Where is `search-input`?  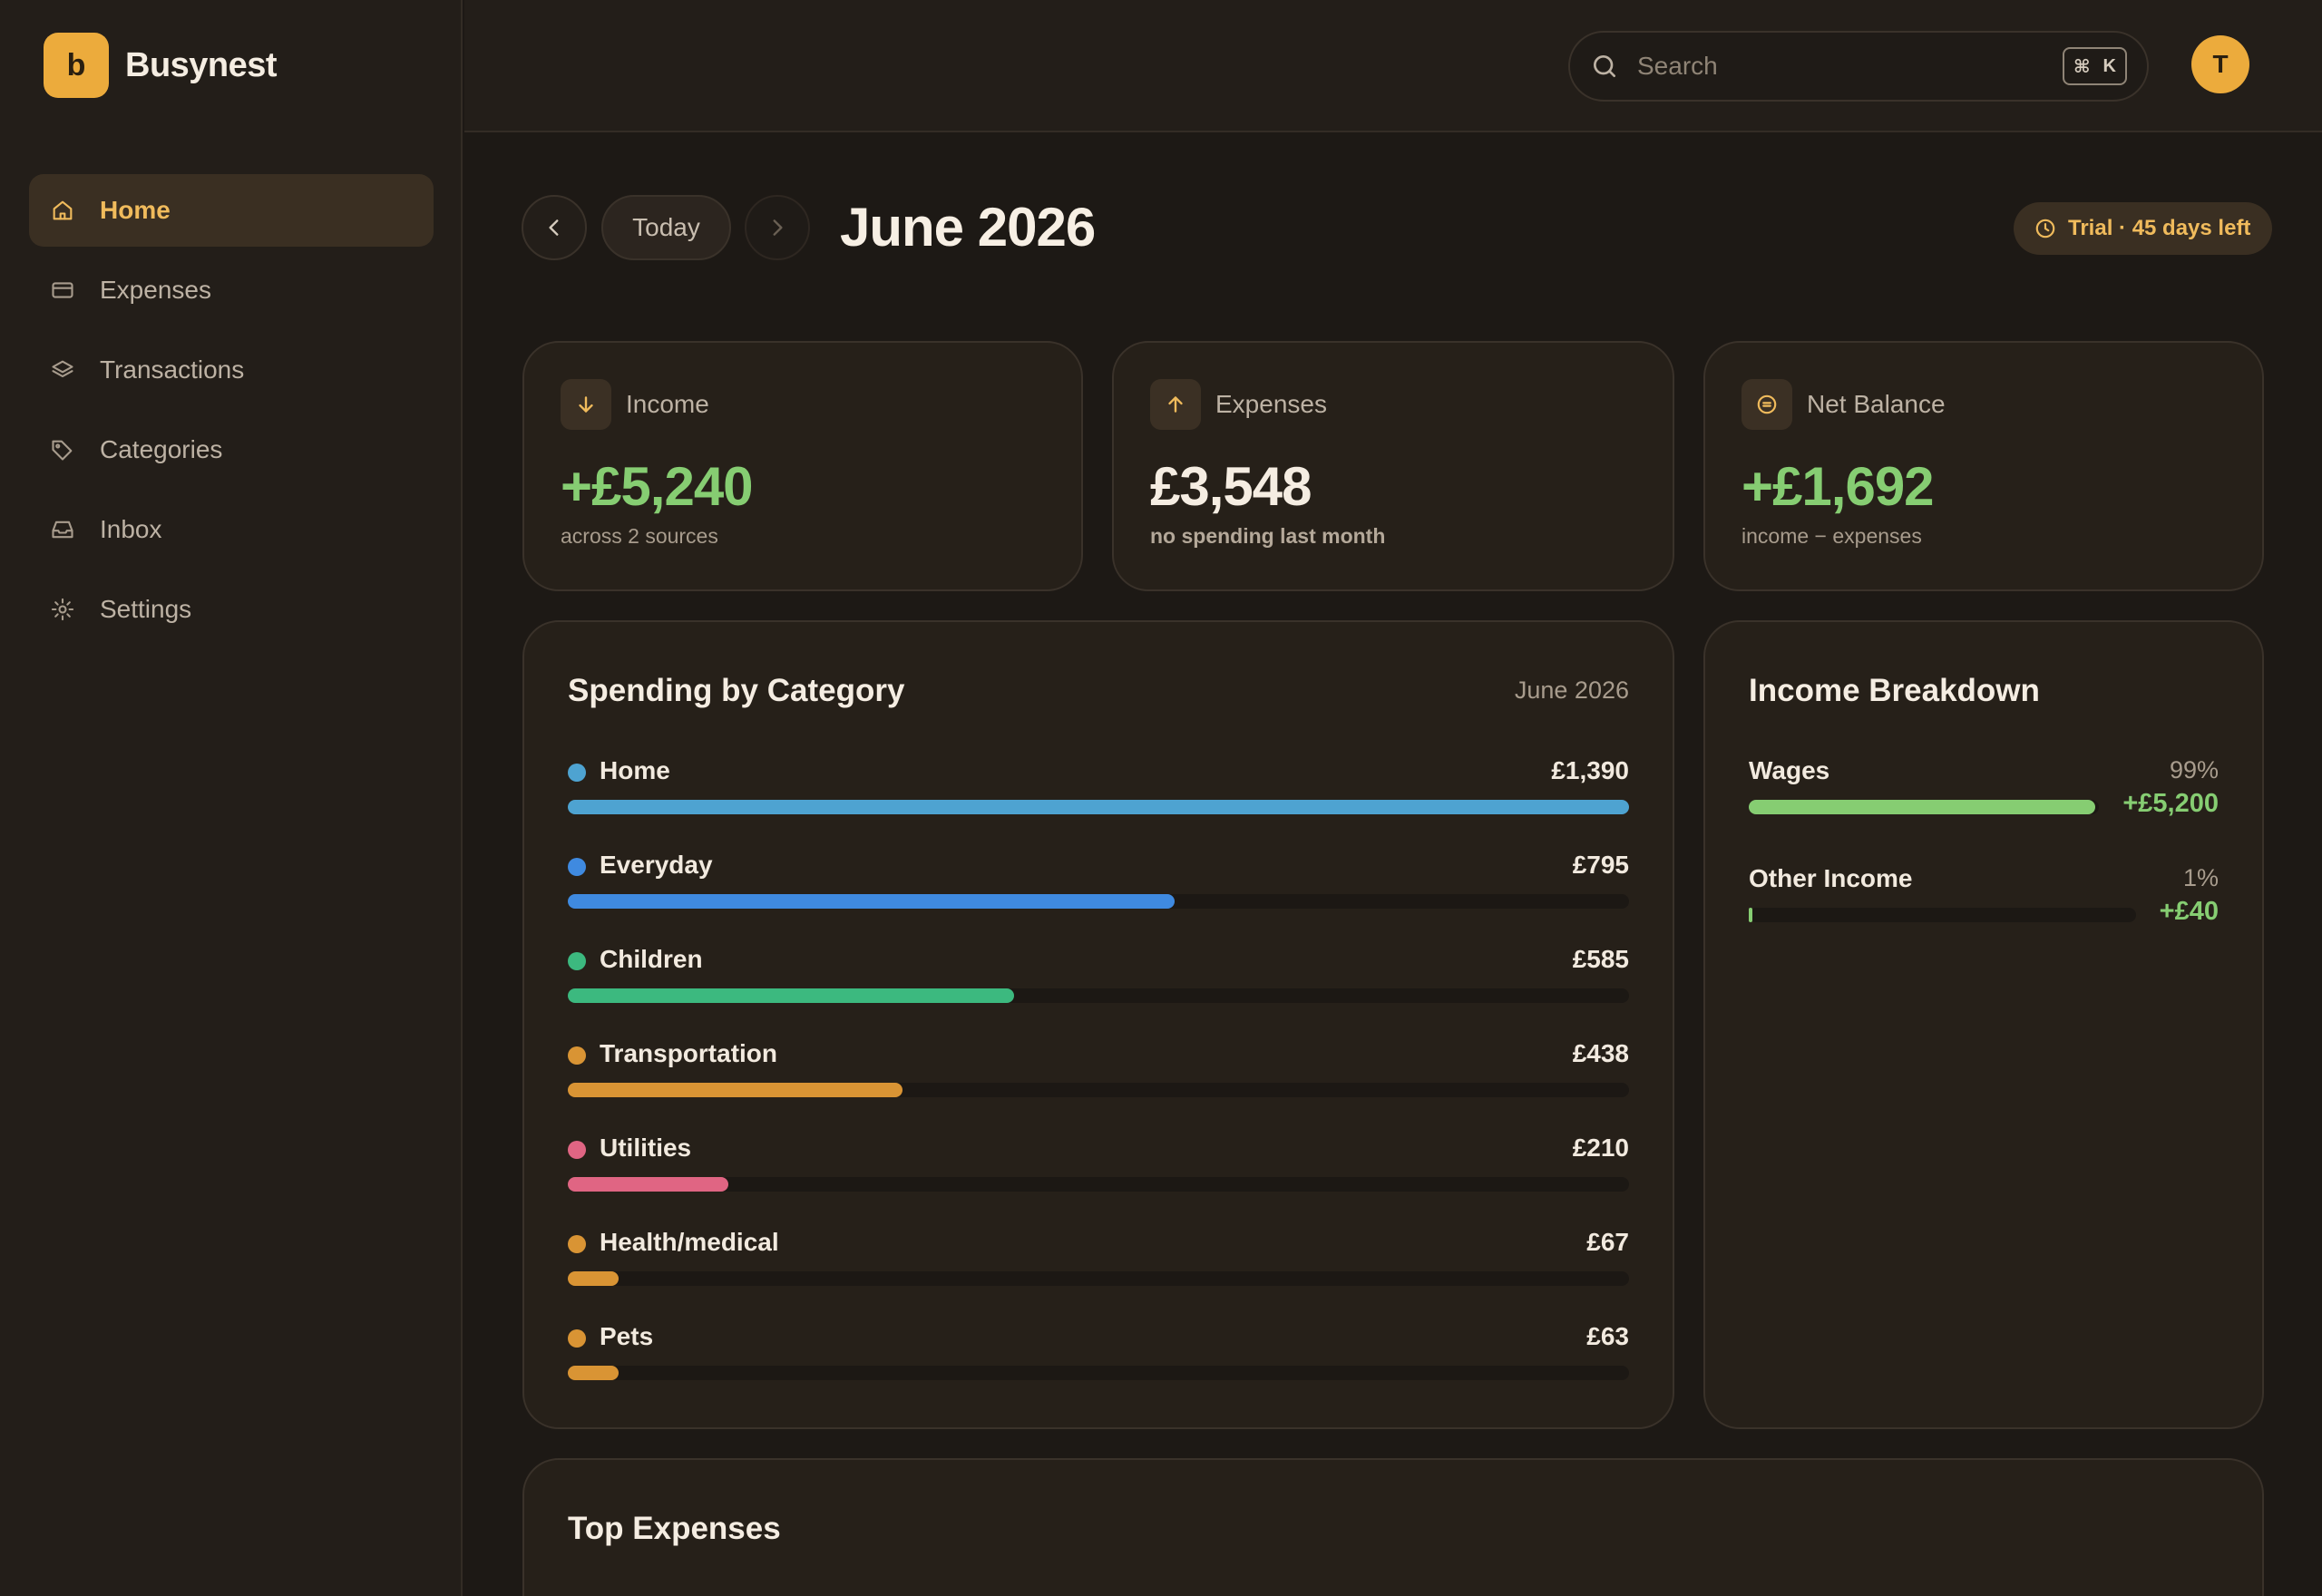
search-input is located at coordinates (1836, 66).